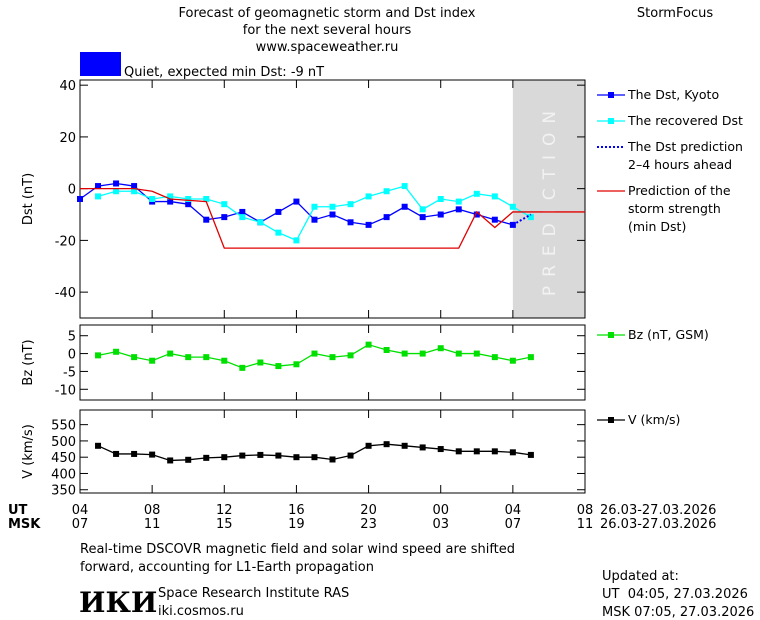  Describe the element at coordinates (513, 510) in the screenshot. I see `x-tick-label: 04` at that location.